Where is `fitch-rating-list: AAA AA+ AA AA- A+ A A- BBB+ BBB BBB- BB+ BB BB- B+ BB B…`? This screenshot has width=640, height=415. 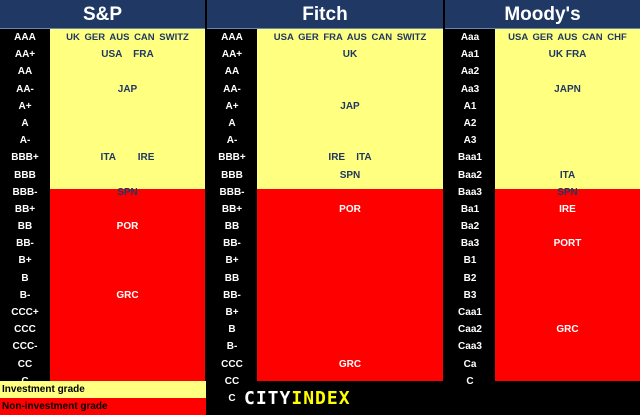
fitch-rating-list: AAA AA+ AA AA- A+ A A- BBB+ BBB BBB- BB+ BB BB- B+ BB B… is located at coordinates (232, 218).